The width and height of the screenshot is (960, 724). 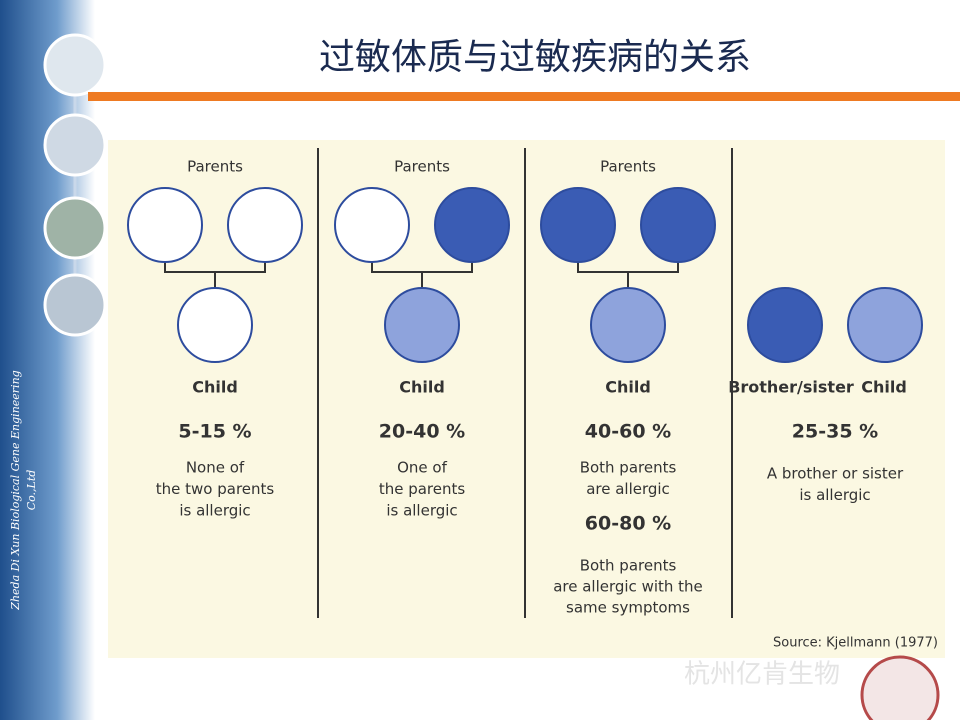 What do you see at coordinates (835, 474) in the screenshot?
I see `description: A brother or sister` at bounding box center [835, 474].